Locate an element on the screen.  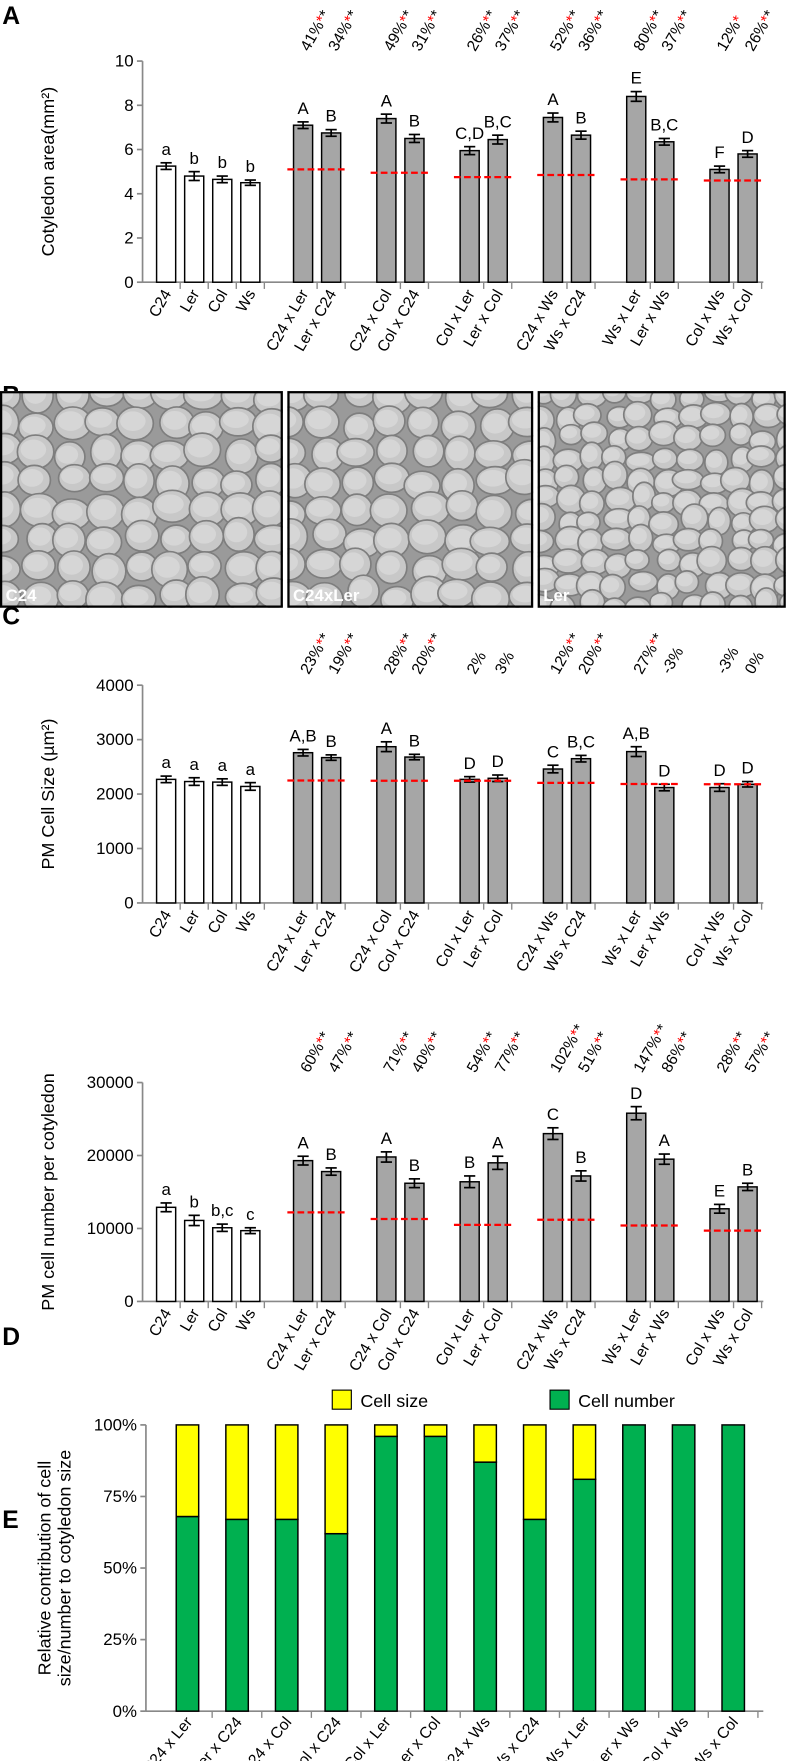
legend-label: Cell size is located at coordinates (394, 1401).